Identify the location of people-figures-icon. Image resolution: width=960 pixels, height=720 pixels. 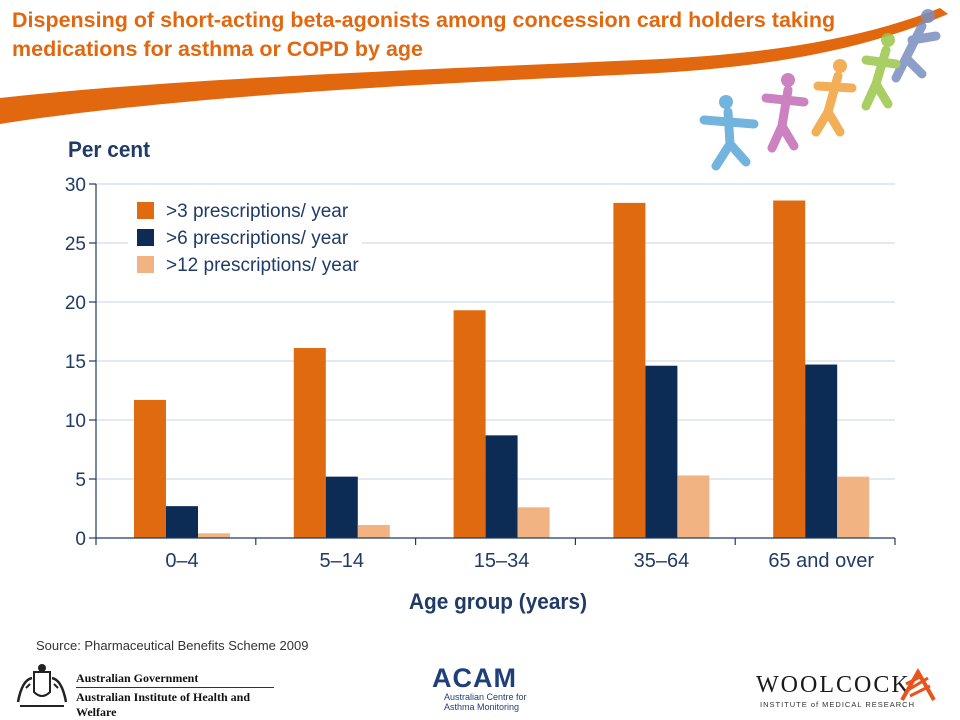
(820, 90).